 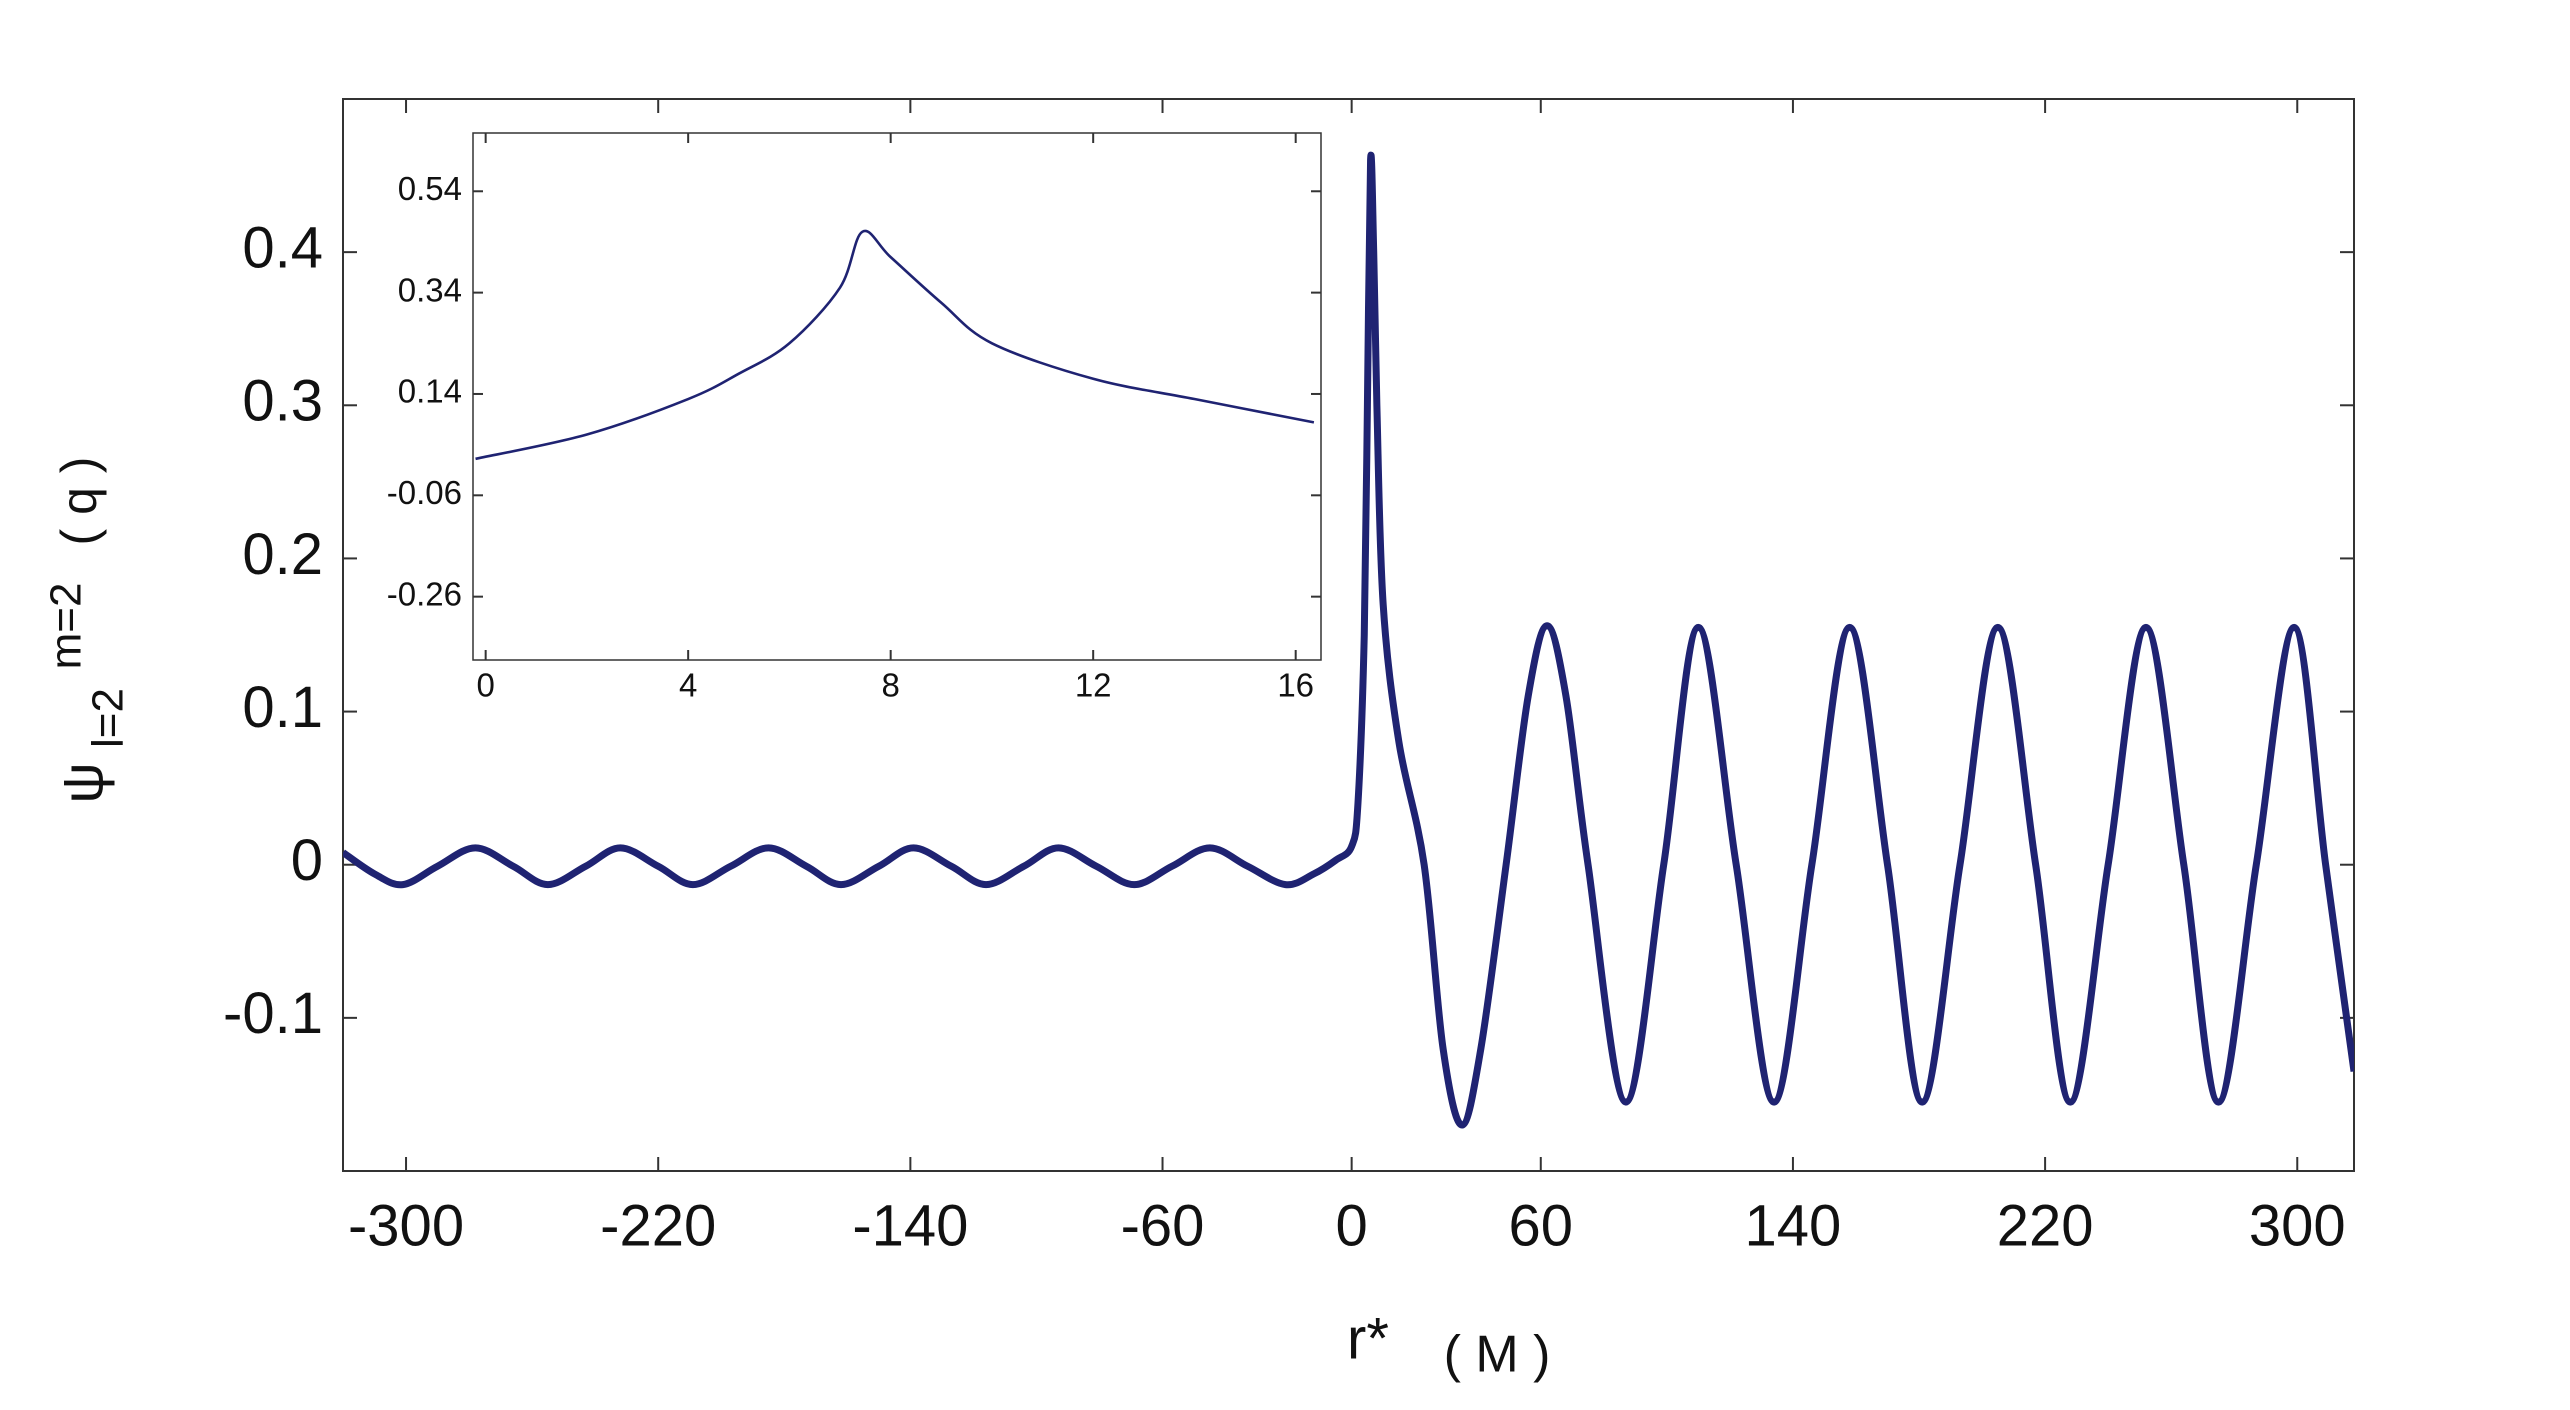 What do you see at coordinates (1295, 685) in the screenshot?
I see `x-tick-label: 16` at bounding box center [1295, 685].